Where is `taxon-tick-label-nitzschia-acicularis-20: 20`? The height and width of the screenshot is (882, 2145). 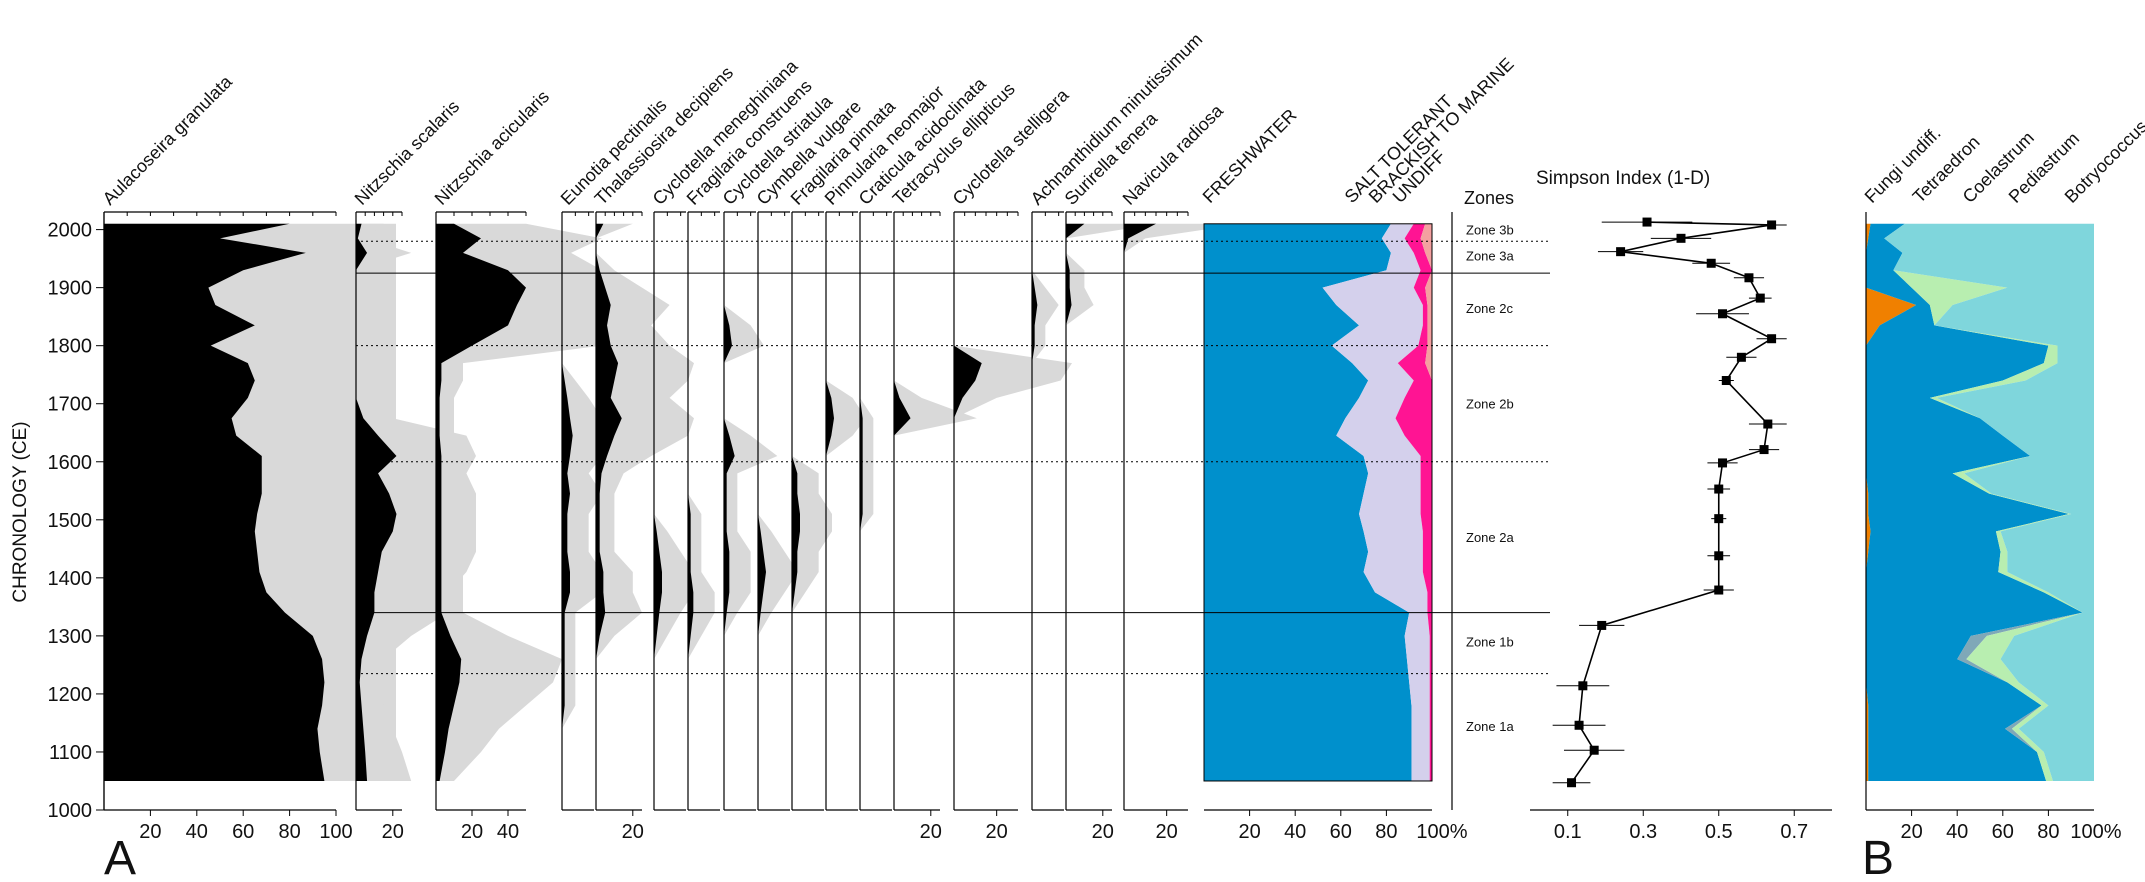
taxon-tick-label-nitzschia-acicularis-20: 20 is located at coordinates (472, 832).